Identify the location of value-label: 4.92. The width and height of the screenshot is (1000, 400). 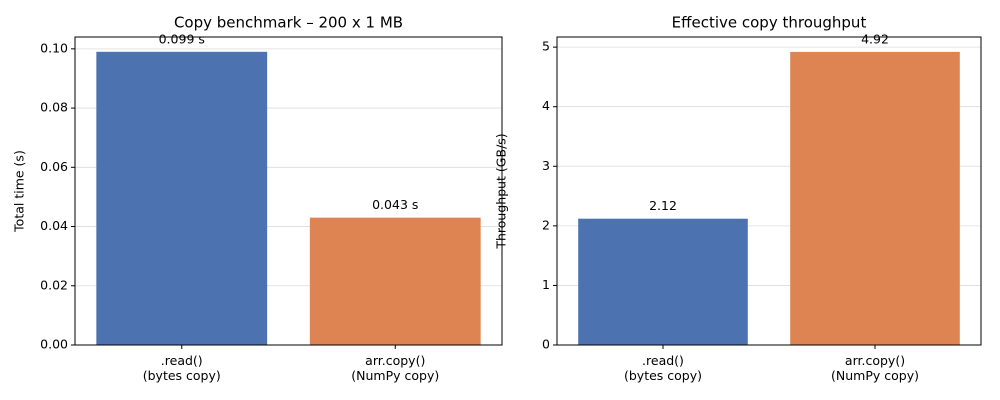
(875, 38).